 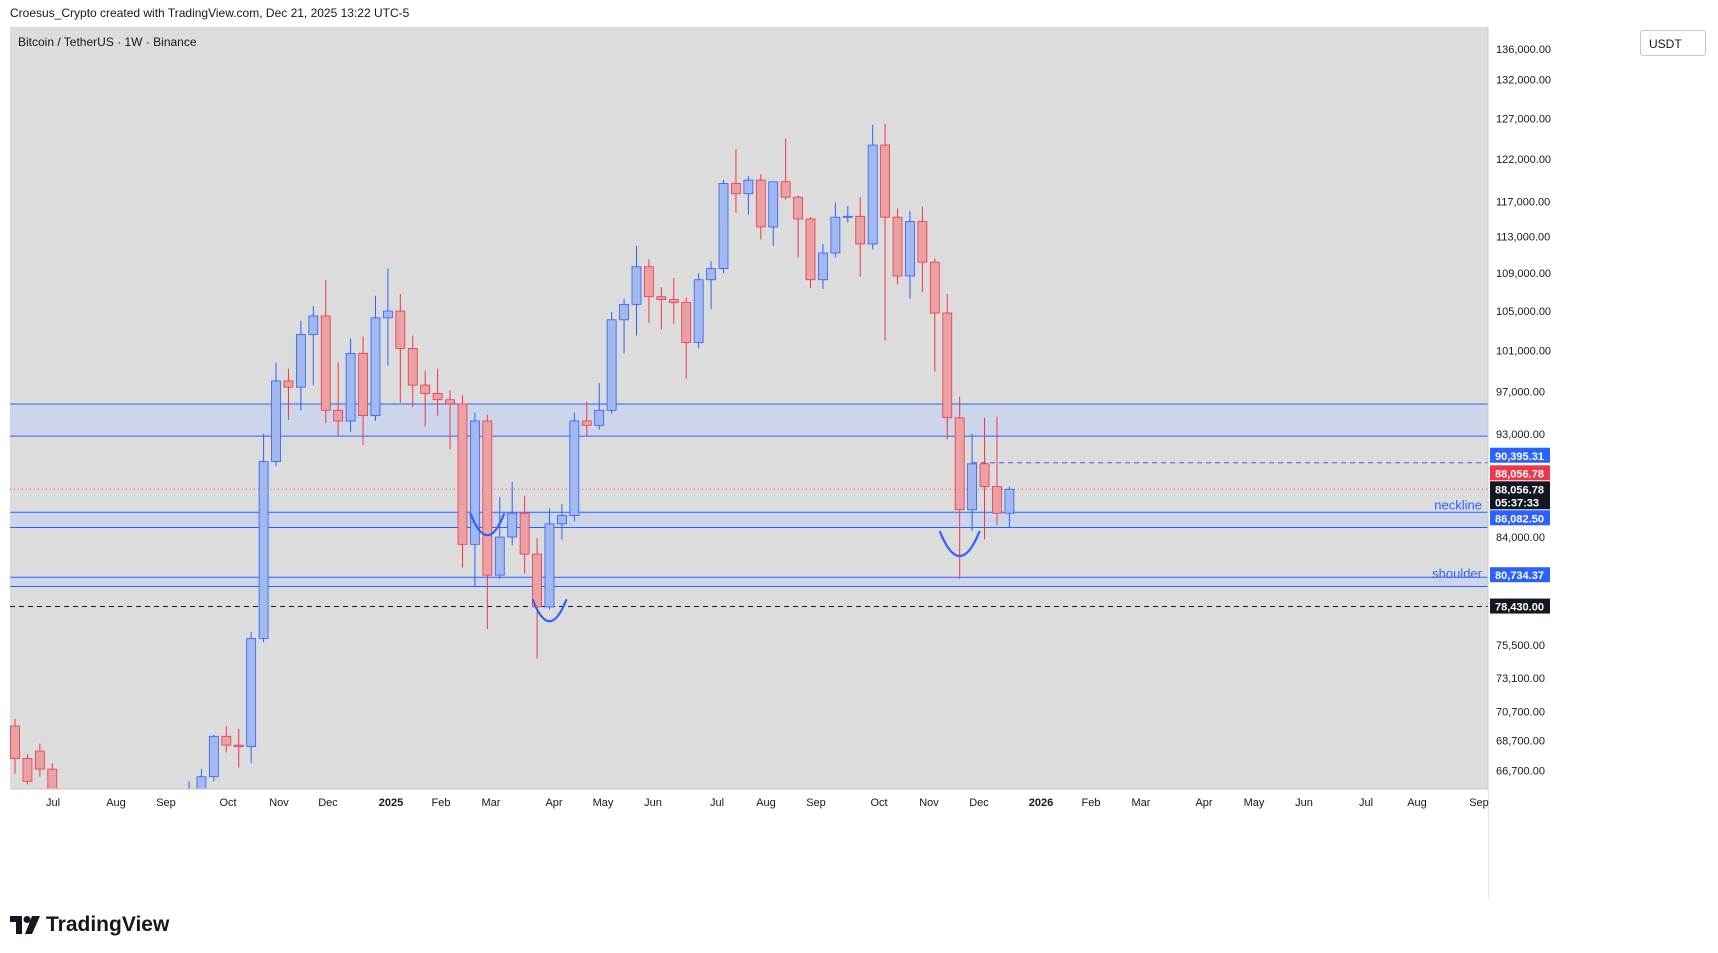 What do you see at coordinates (1520, 575) in the screenshot?
I see `shoulder-price-tag: 80,734.37` at bounding box center [1520, 575].